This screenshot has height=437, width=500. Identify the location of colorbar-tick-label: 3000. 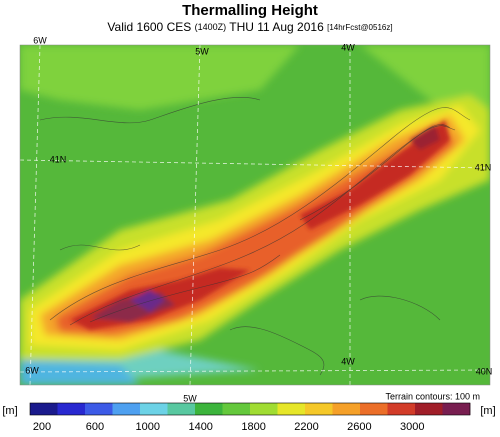
(412, 427).